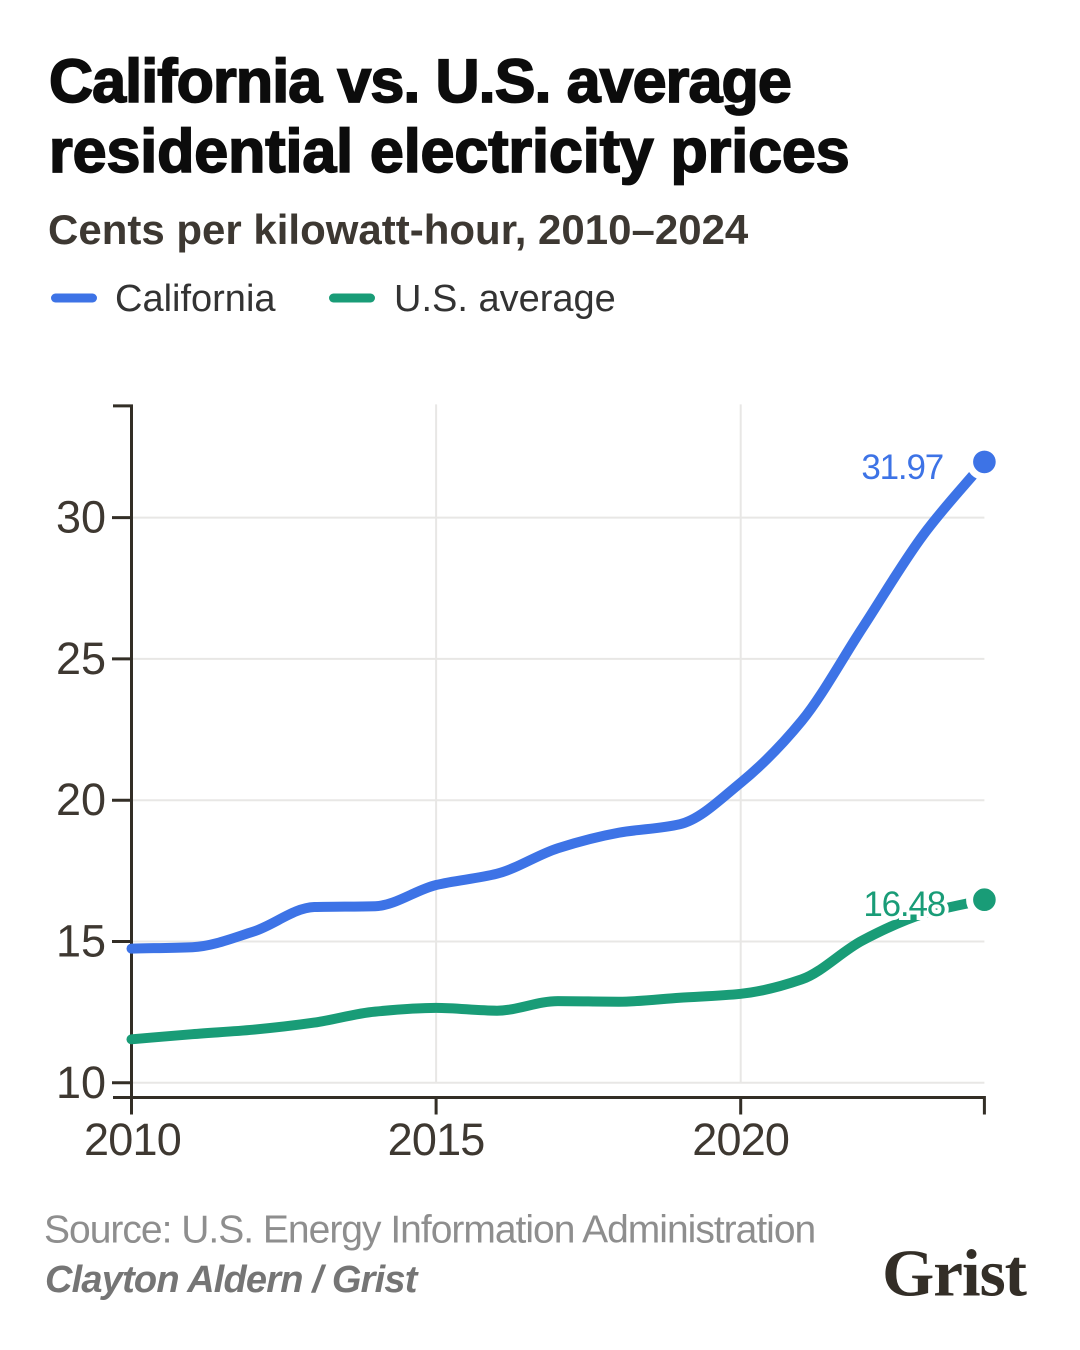 The image size is (1080, 1350). Describe the element at coordinates (132, 1139) in the screenshot. I see `svg-text: 2010` at that location.